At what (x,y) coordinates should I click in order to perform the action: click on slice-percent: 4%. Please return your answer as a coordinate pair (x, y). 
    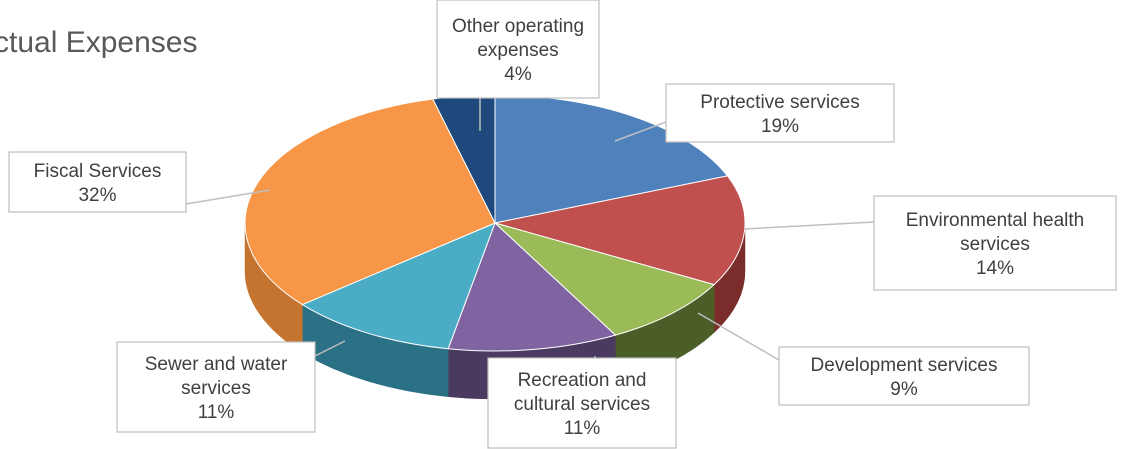
    Looking at the image, I should click on (518, 74).